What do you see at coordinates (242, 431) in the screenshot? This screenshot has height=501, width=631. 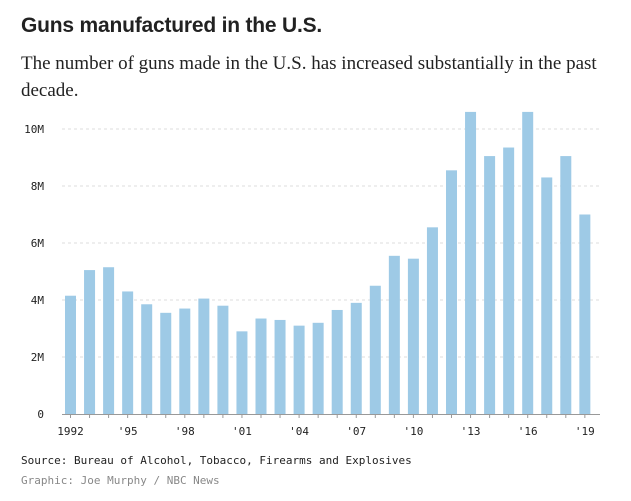 I see `x-tick-label: '01` at bounding box center [242, 431].